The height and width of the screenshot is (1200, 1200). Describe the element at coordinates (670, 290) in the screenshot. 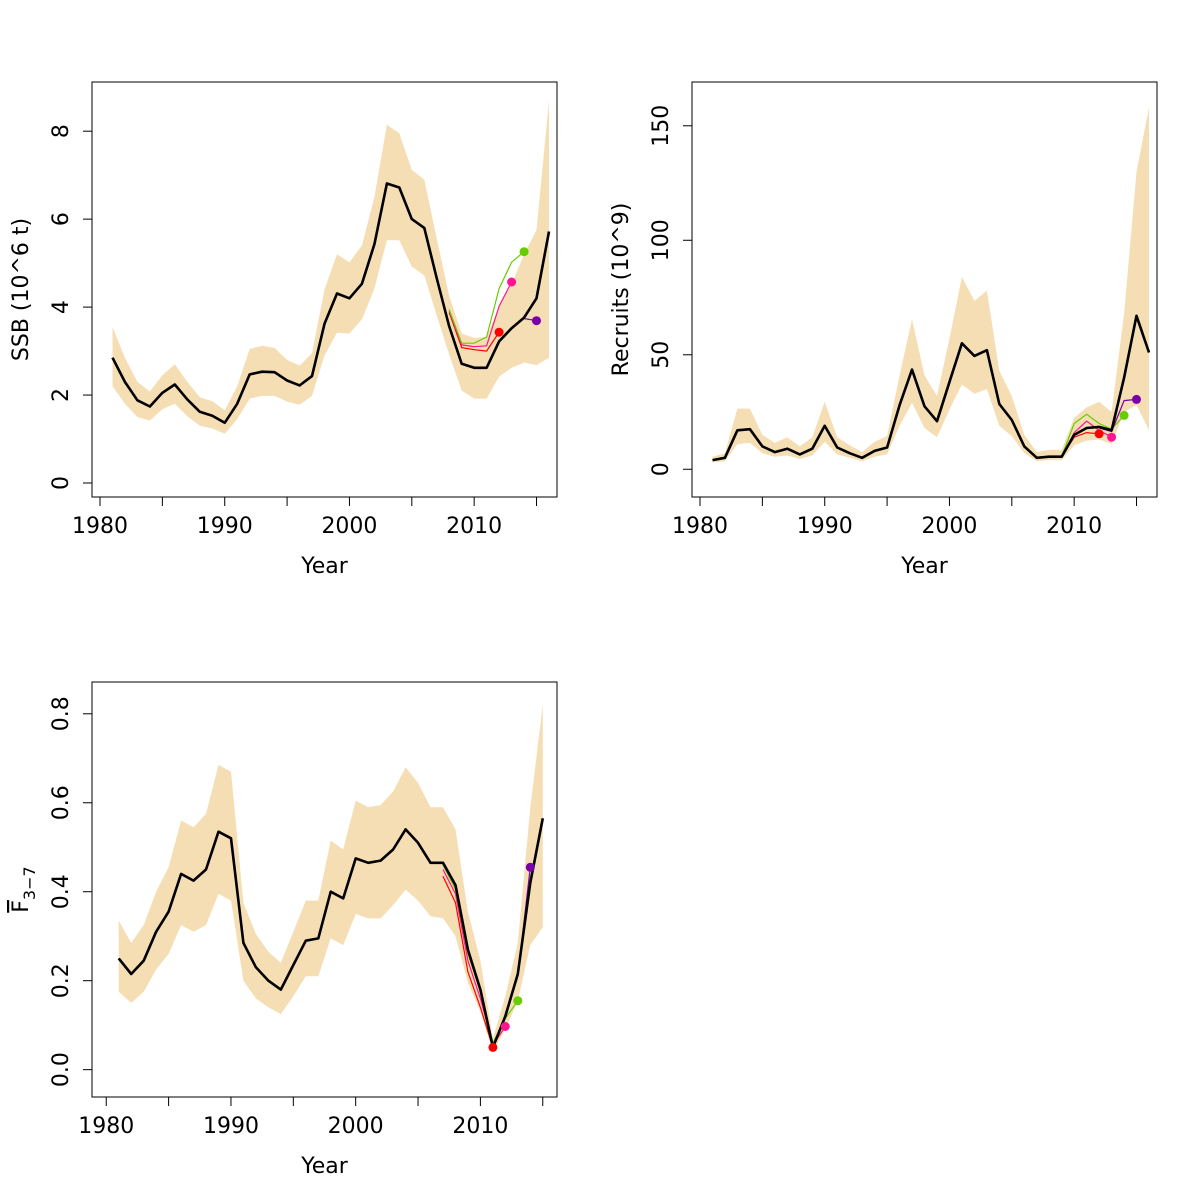

I see `y-axis: 0 50 100 150` at that location.